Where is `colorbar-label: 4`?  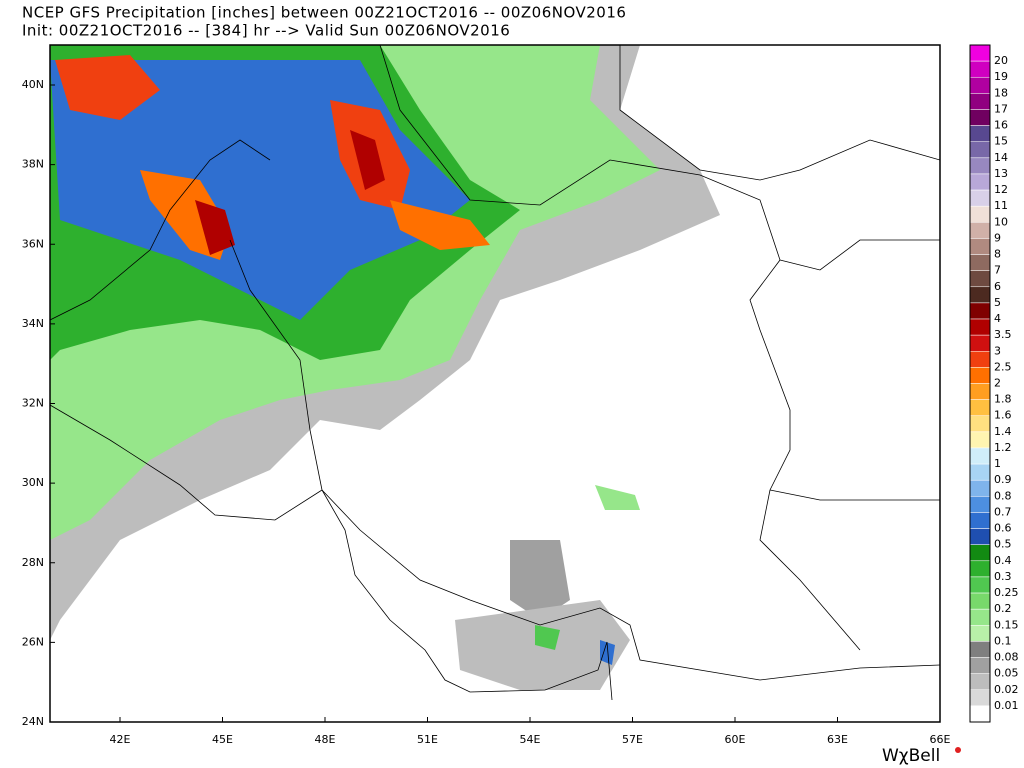 colorbar-label: 4 is located at coordinates (997, 318).